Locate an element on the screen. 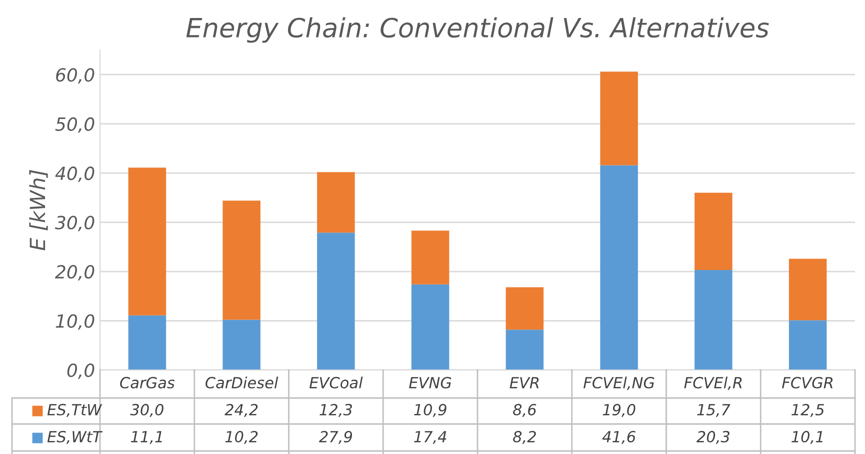 Image resolution: width=865 pixels, height=454 pixels. data-label: 10,9 is located at coordinates (430, 410).